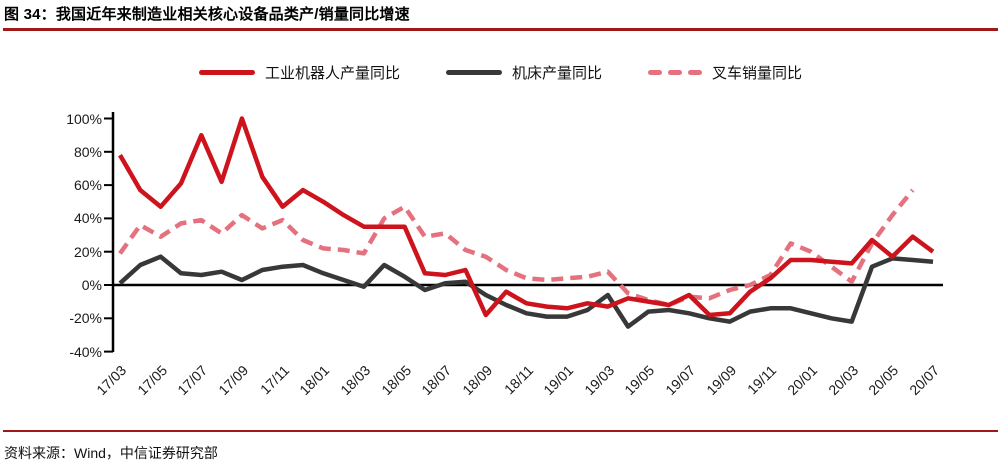  Describe the element at coordinates (556, 73) in the screenshot. I see `legend-label-machine-tool: 机床产量同比` at that location.